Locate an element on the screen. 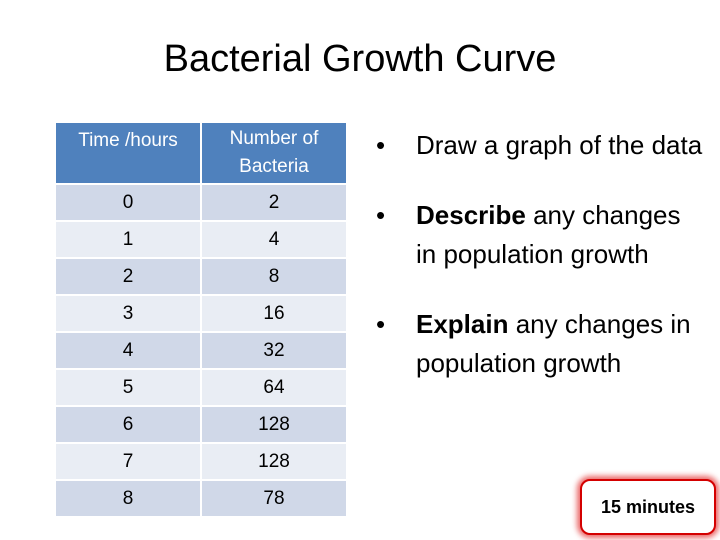 The height and width of the screenshot is (540, 720). table-row: 8 78 is located at coordinates (201, 498).